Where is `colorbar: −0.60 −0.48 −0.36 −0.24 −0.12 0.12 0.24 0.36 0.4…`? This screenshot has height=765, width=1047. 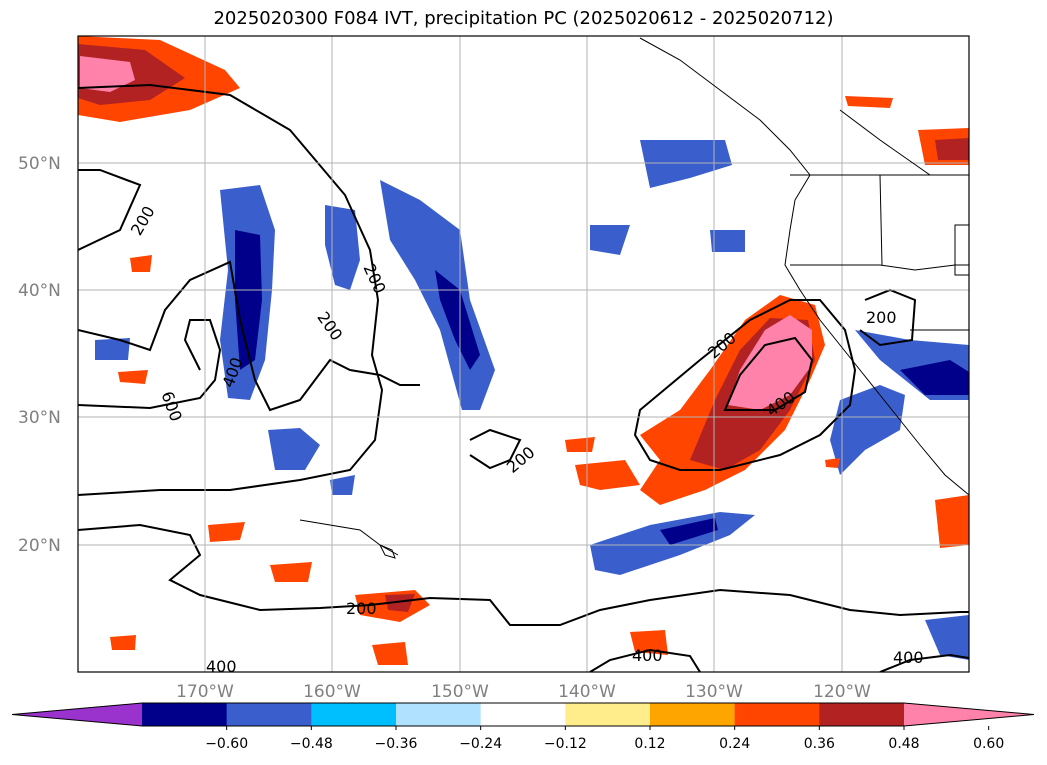
colorbar: −0.60 −0.48 −0.36 −0.24 −0.12 0.12 0.24 0.36 0.4… is located at coordinates (523, 727).